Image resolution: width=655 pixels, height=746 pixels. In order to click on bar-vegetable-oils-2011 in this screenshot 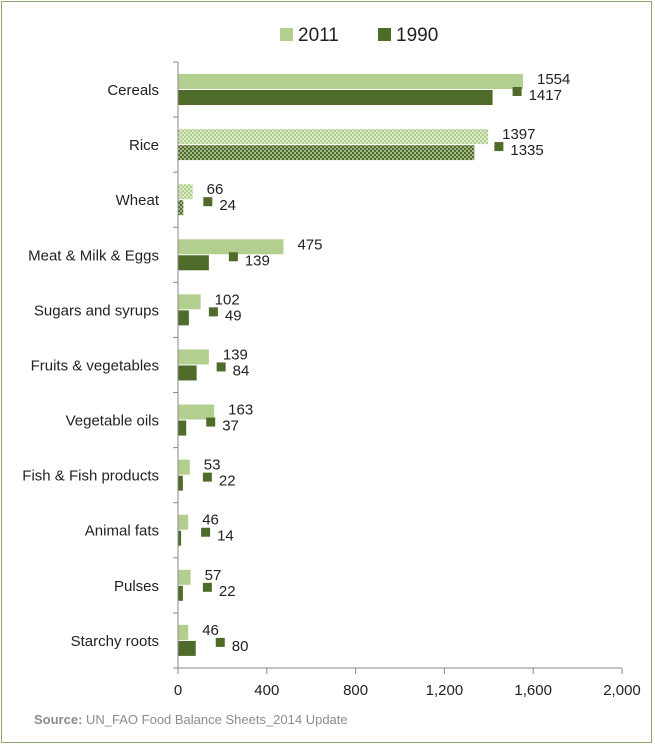, I will do `click(196, 412)`.